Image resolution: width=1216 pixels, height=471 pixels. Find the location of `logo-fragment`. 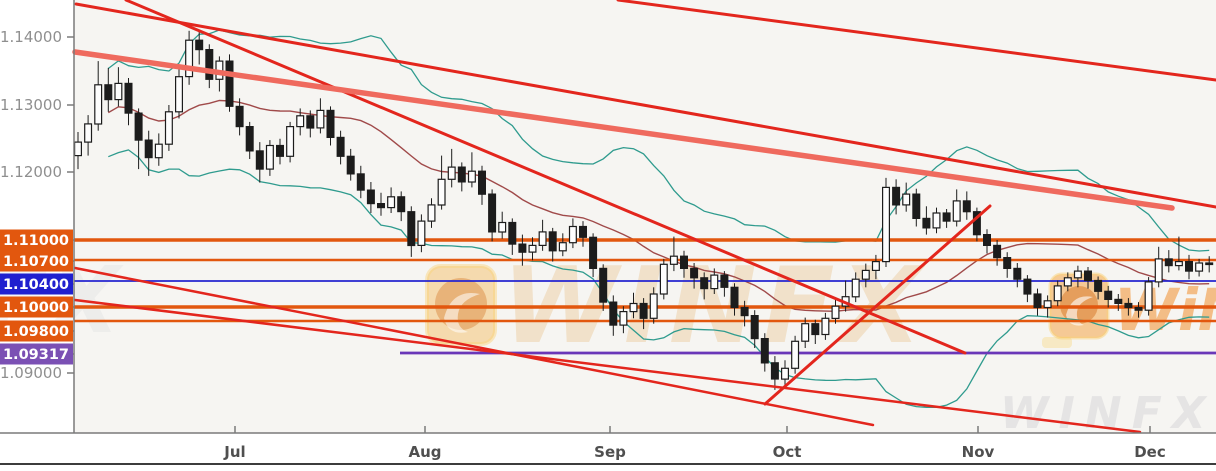

logo-fragment is located at coordinates (1057, 342).